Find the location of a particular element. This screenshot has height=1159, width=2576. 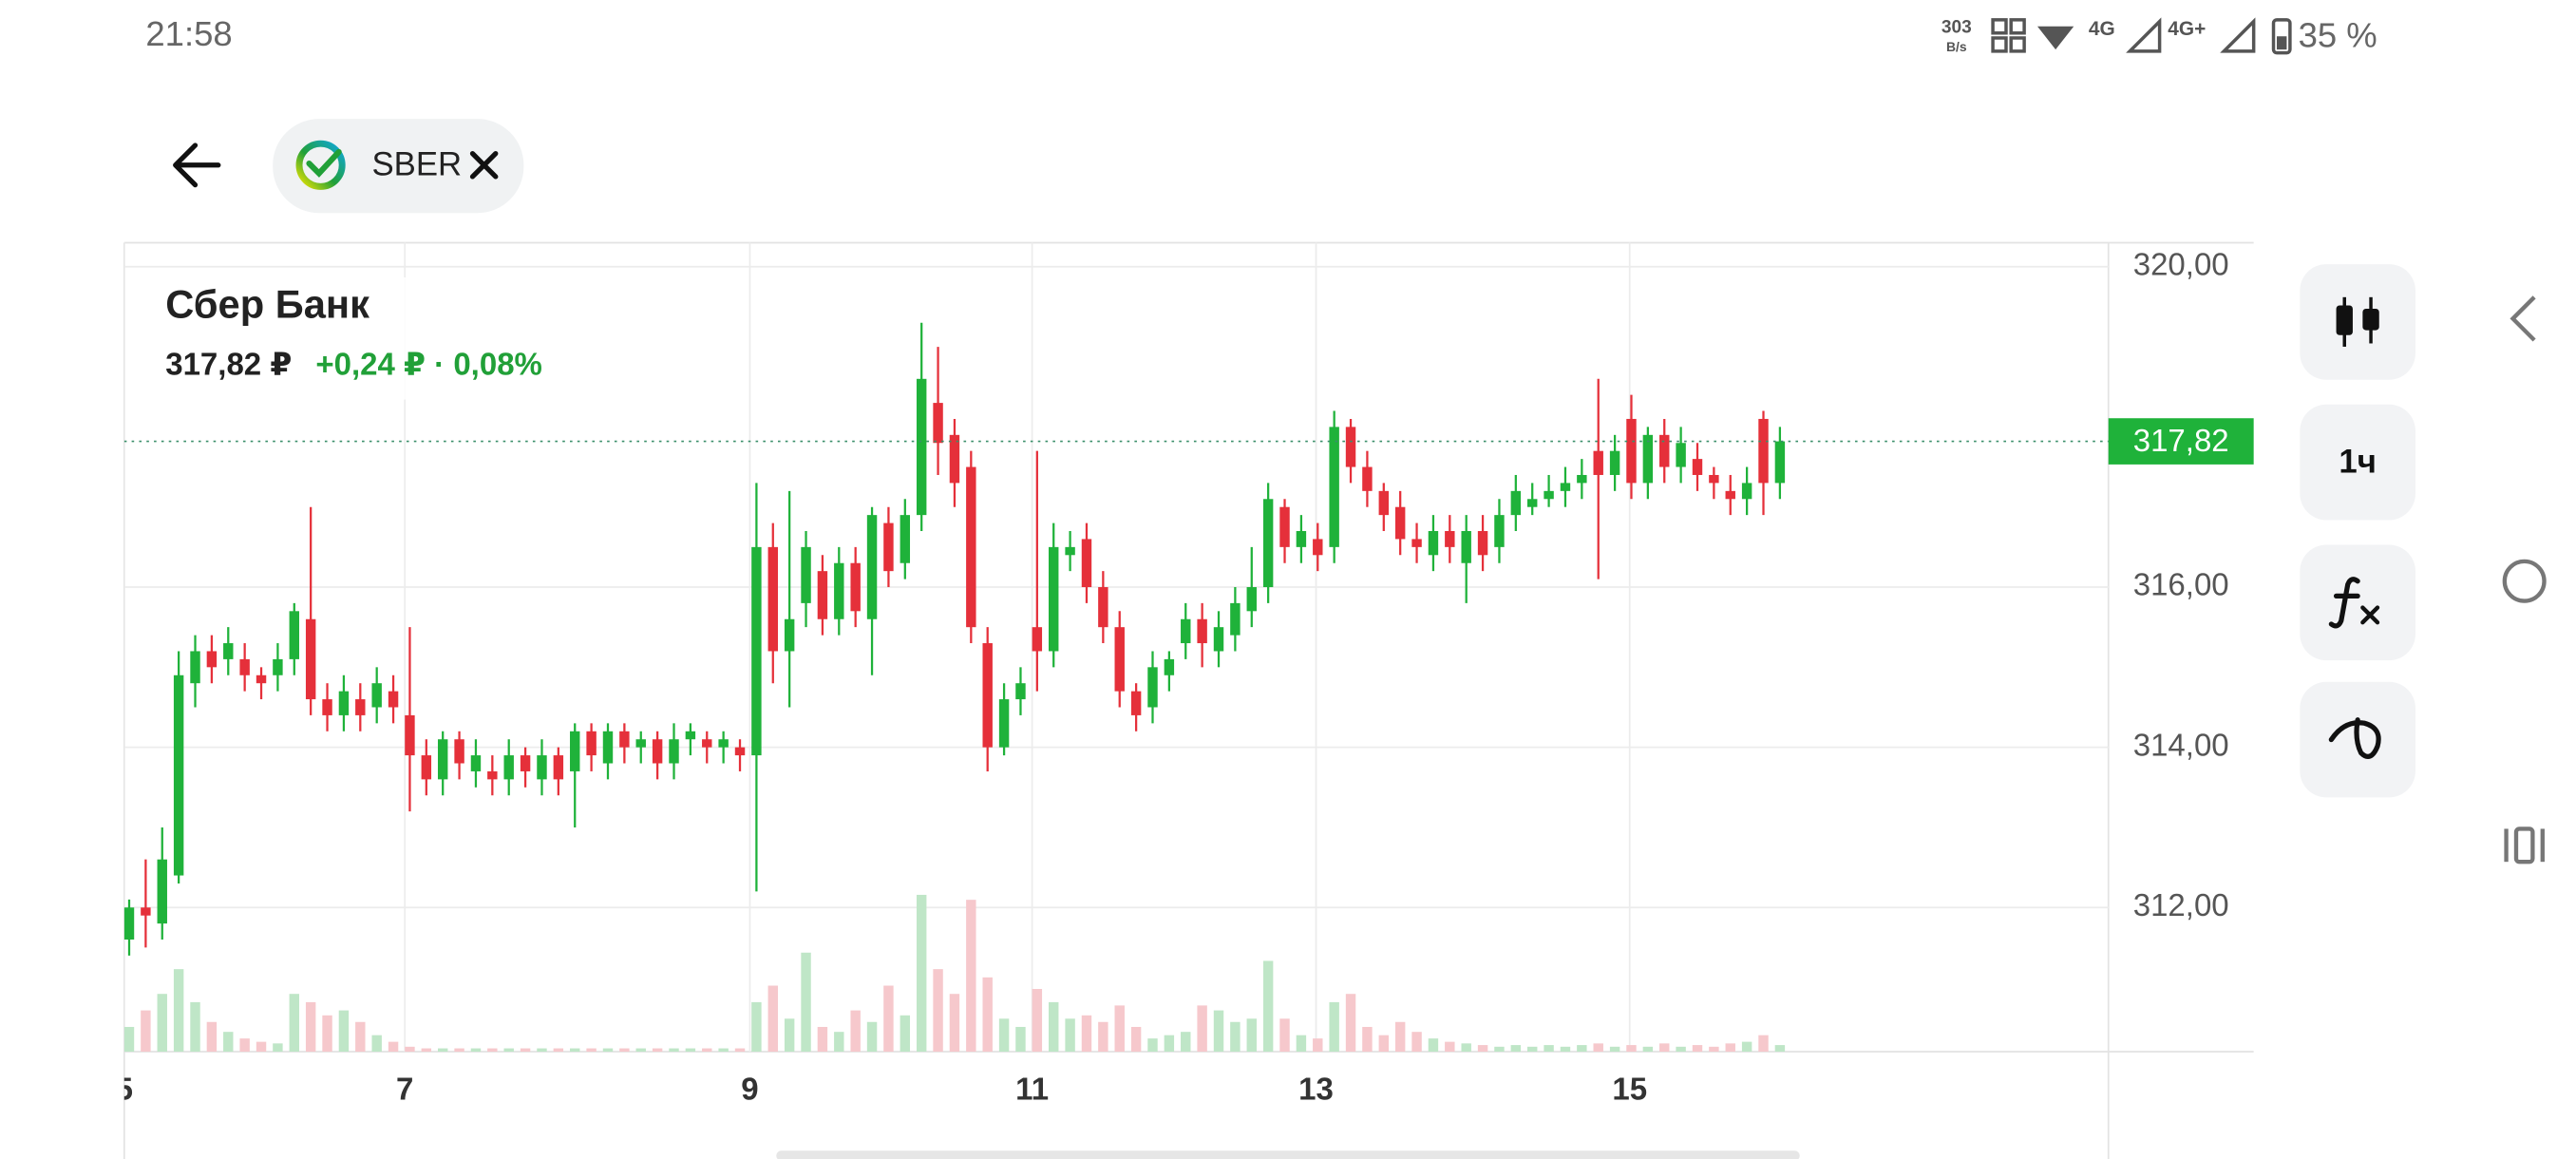

ticker: SBER is located at coordinates (416, 165).